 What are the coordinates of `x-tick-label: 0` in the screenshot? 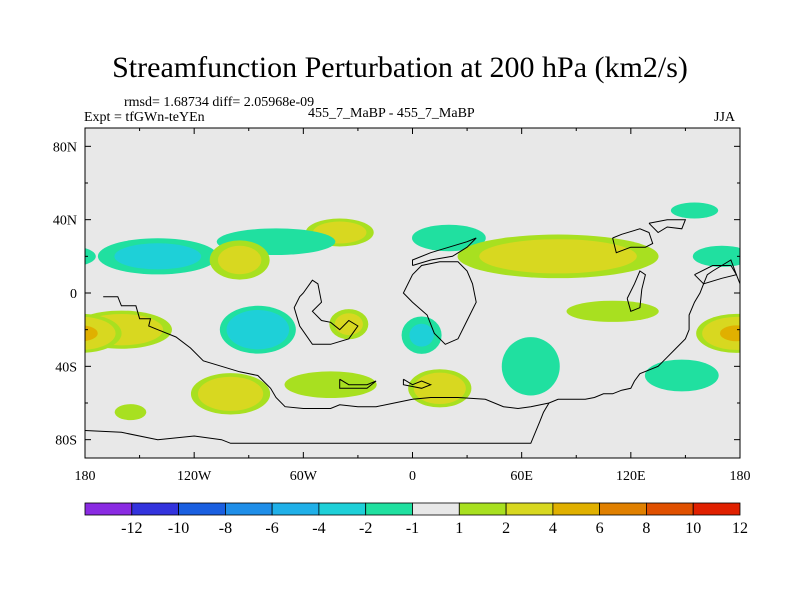 It's located at (412, 476).